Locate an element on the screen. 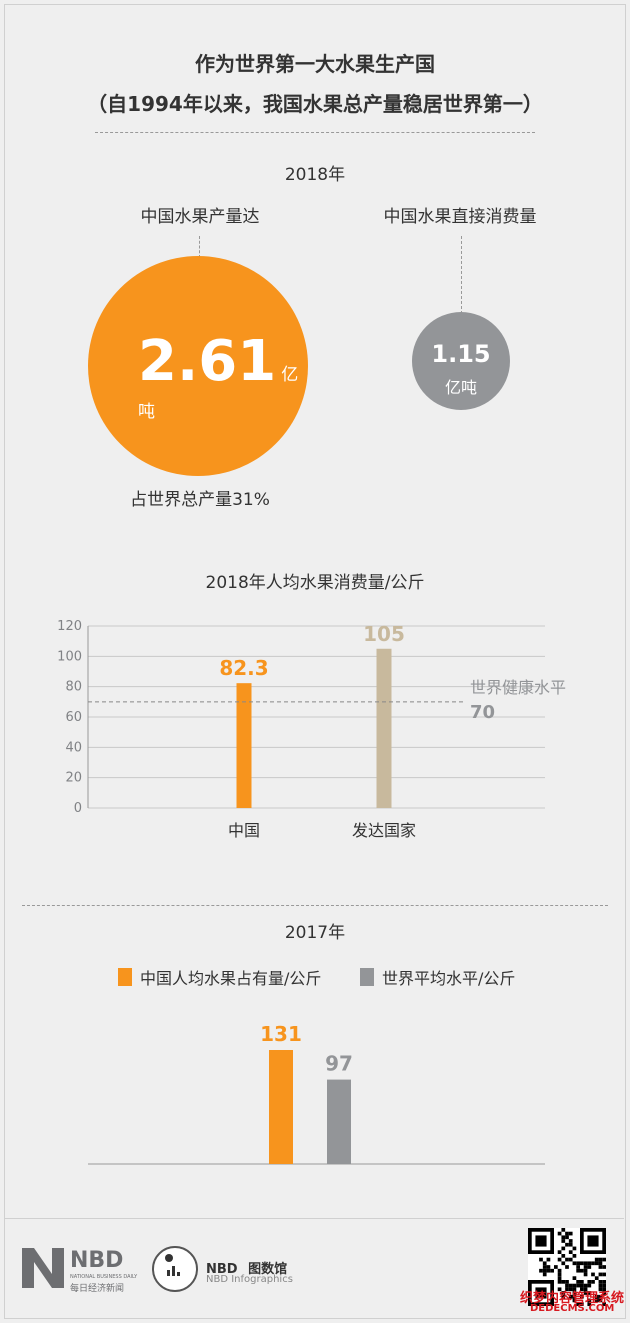 This screenshot has height=1323, width=630. chart1-reference-label: 世界健康水平 is located at coordinates (518, 687).